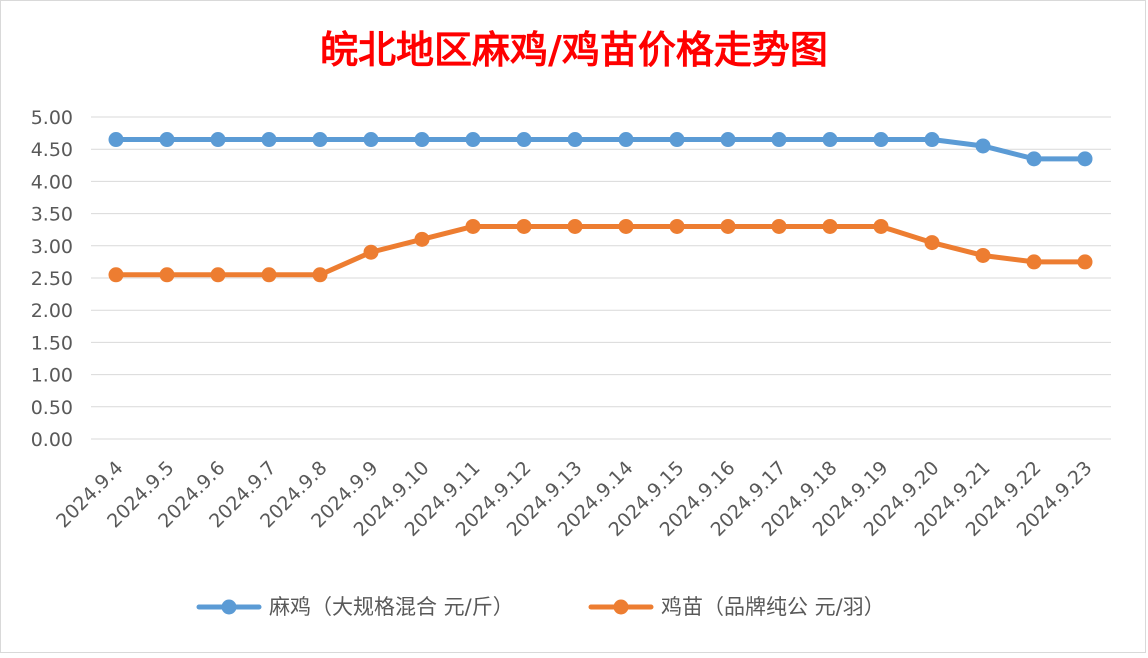  What do you see at coordinates (52, 215) in the screenshot?
I see `y-tick-label: 3.50` at bounding box center [52, 215].